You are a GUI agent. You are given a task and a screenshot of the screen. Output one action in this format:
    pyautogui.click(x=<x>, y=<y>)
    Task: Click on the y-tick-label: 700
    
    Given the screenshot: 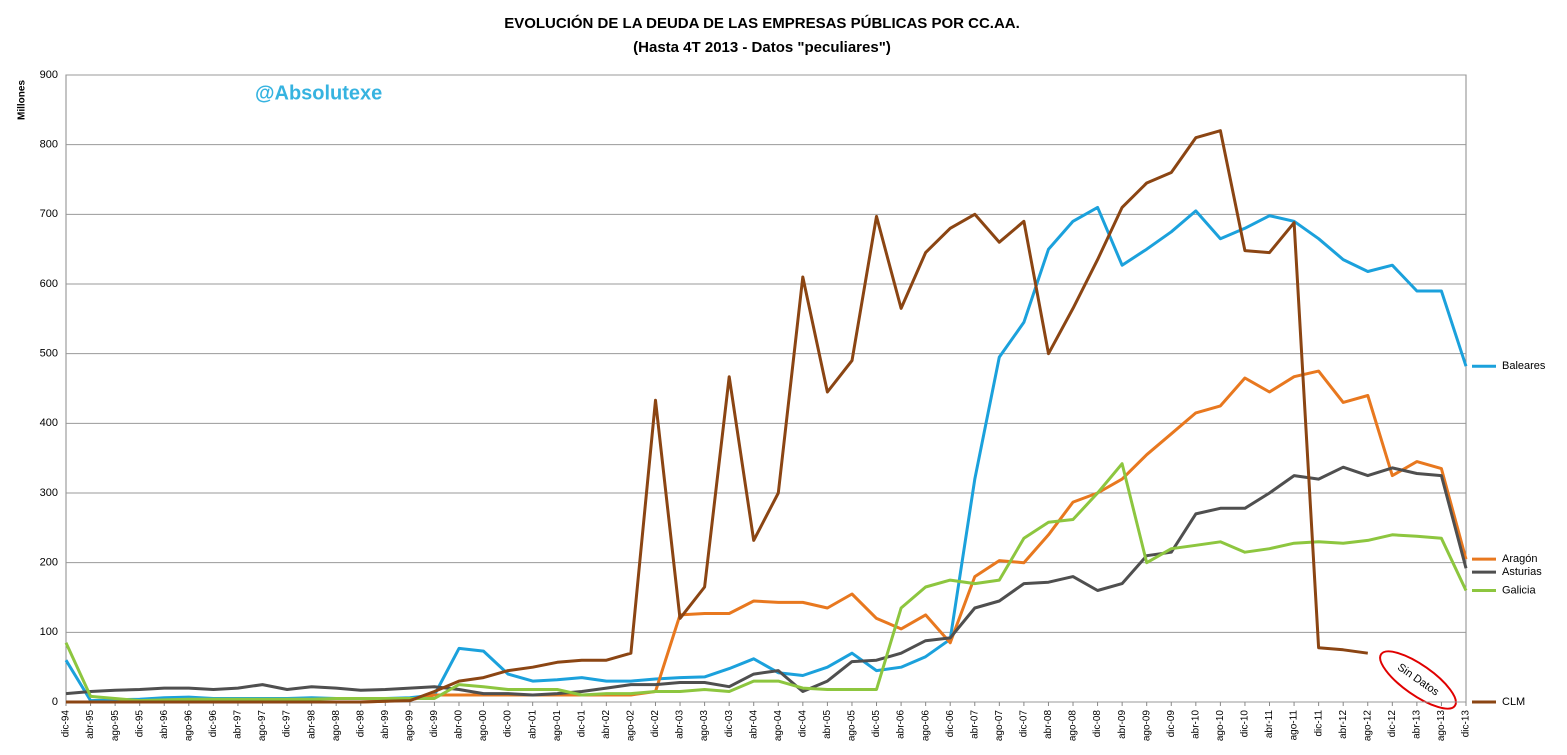 What is the action you would take?
    pyautogui.click(x=49, y=214)
    